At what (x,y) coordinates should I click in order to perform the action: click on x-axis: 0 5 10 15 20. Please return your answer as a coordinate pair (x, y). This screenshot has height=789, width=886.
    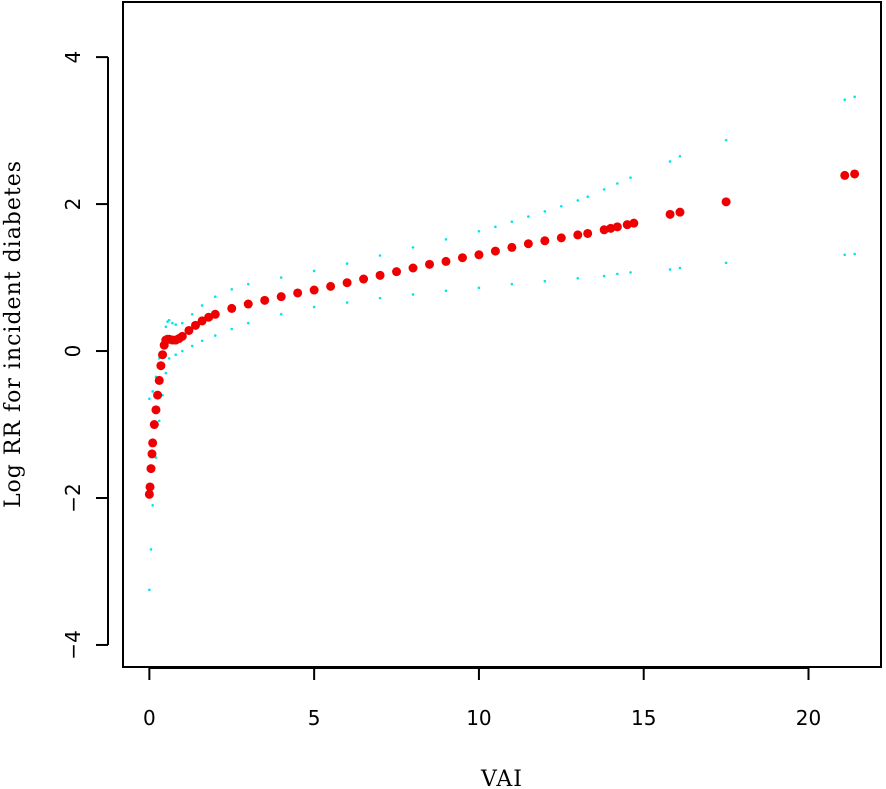
    Looking at the image, I should click on (482, 698).